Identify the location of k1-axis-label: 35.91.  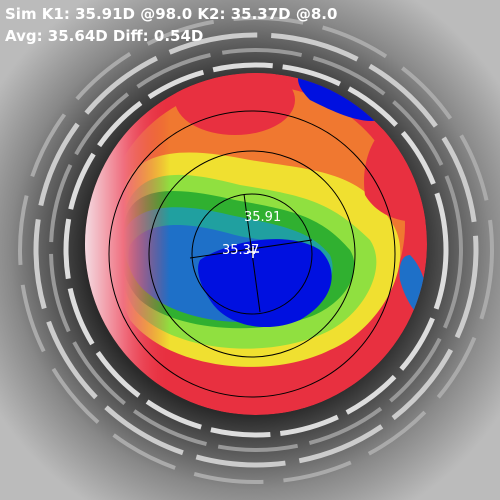
(262, 217).